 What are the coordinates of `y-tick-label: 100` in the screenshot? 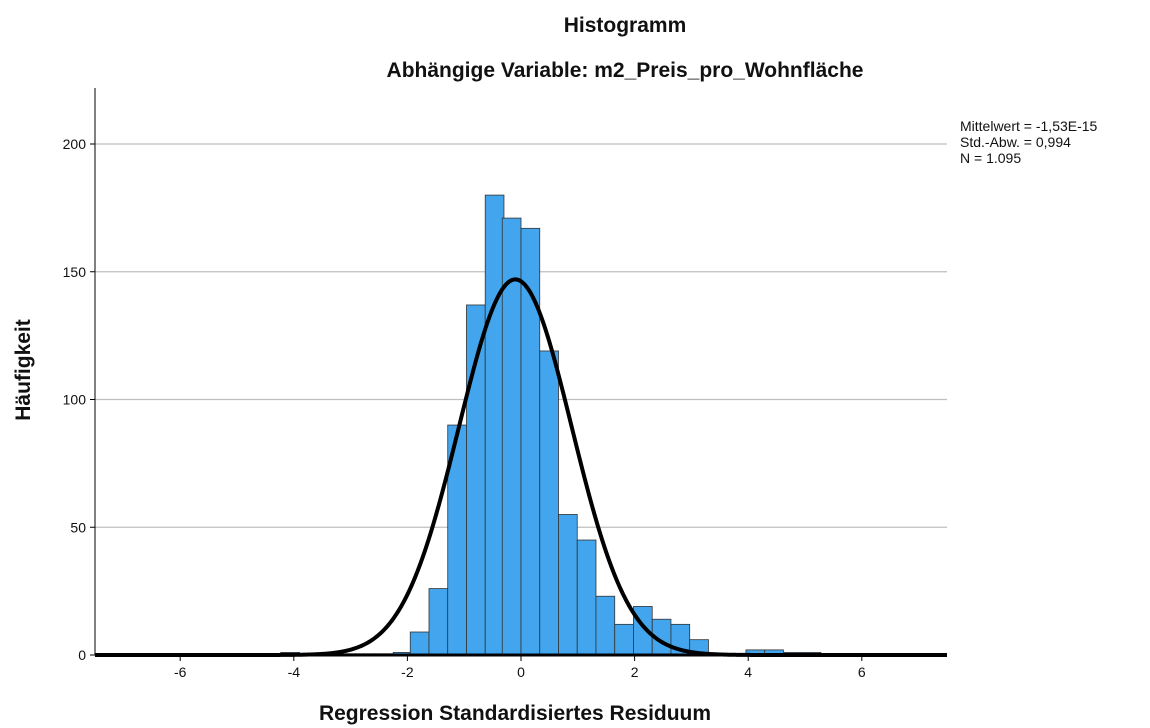 It's located at (75, 400).